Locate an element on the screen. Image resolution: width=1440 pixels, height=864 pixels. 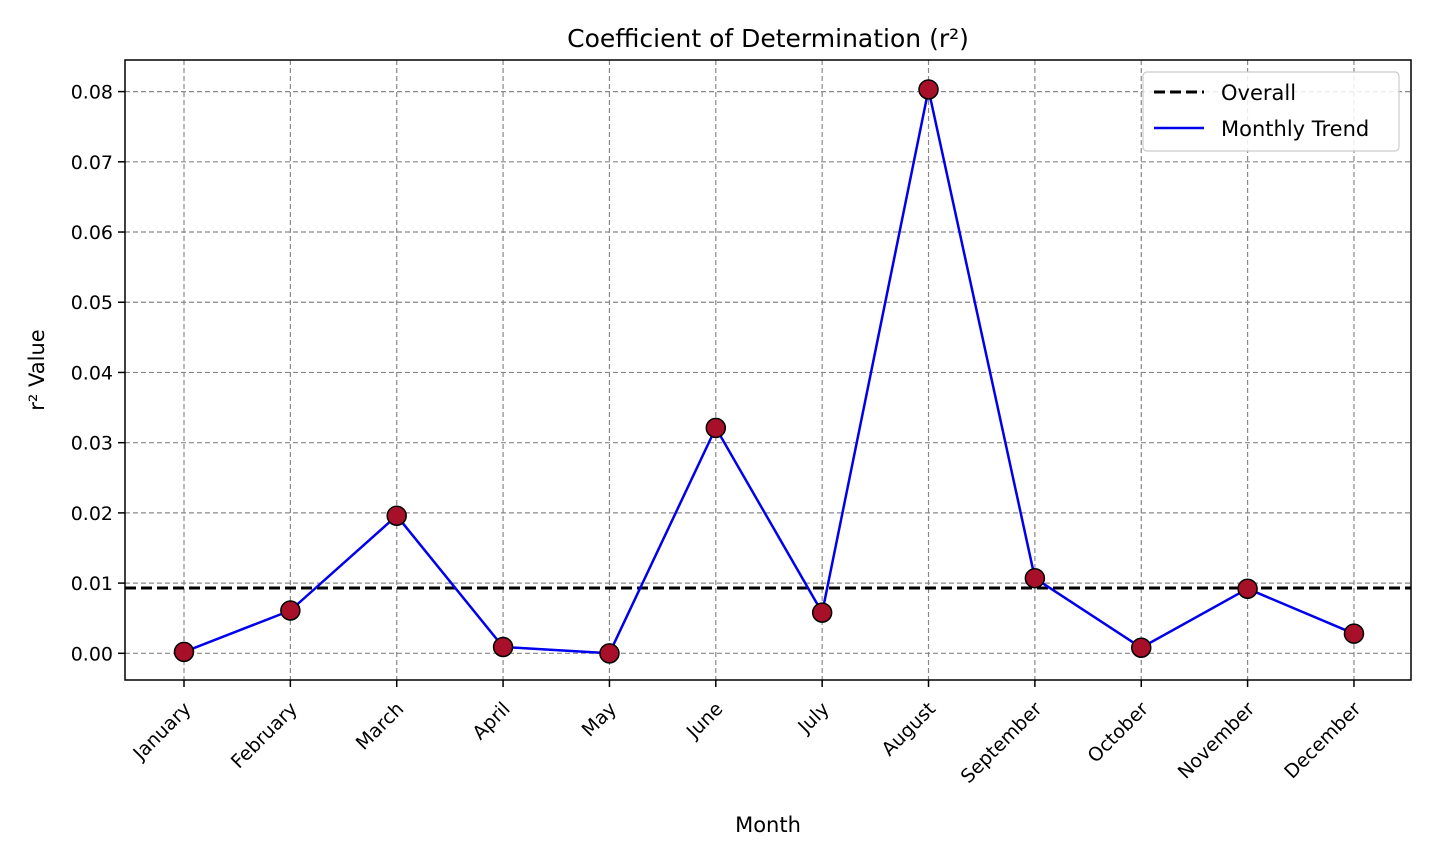
data-point-june is located at coordinates (716, 428).